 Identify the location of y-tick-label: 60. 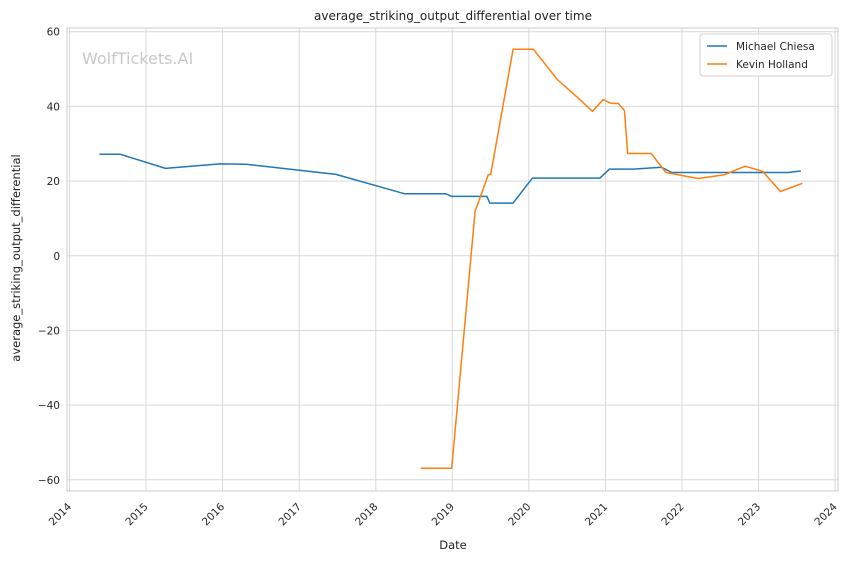
(53, 33).